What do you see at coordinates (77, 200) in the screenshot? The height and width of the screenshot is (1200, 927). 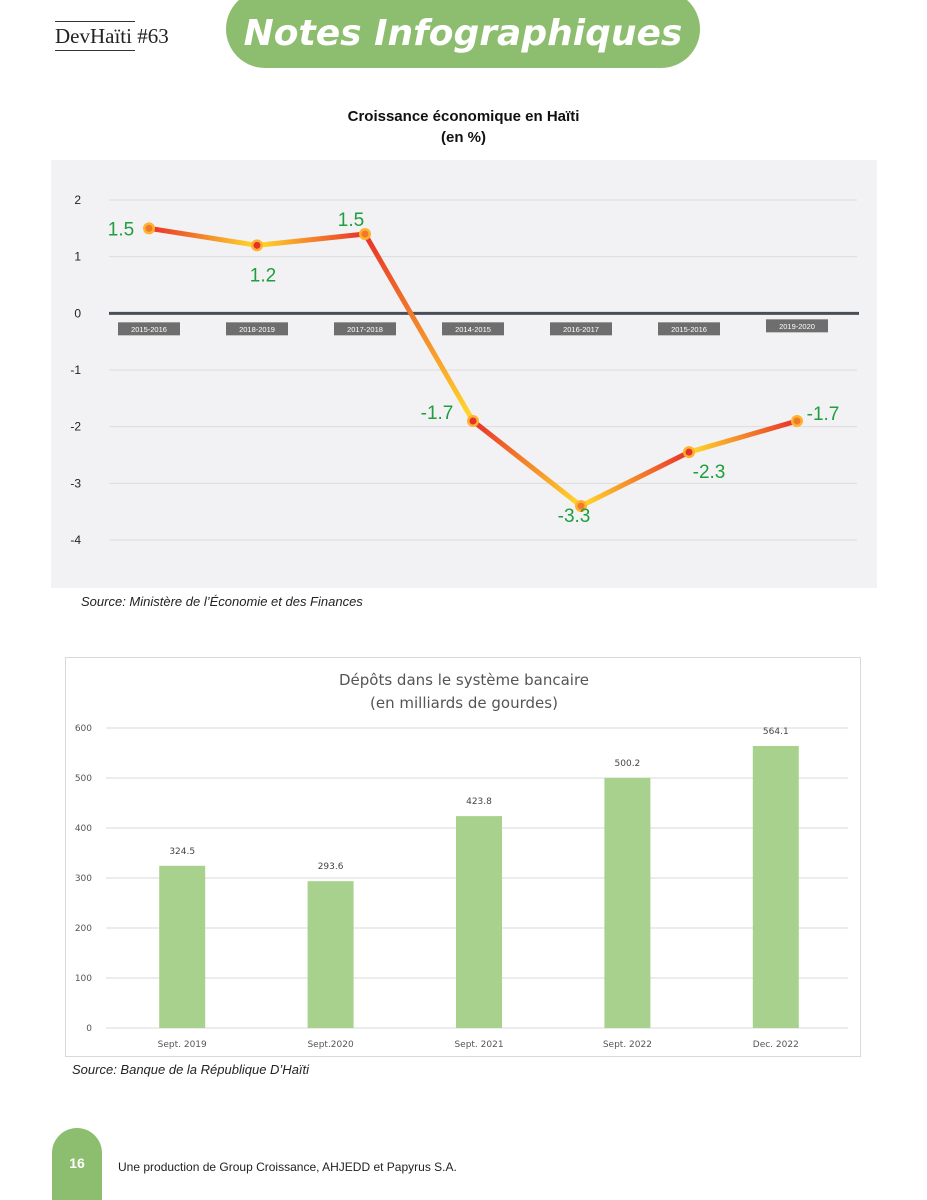 I see `y-tick-label: 2` at bounding box center [77, 200].